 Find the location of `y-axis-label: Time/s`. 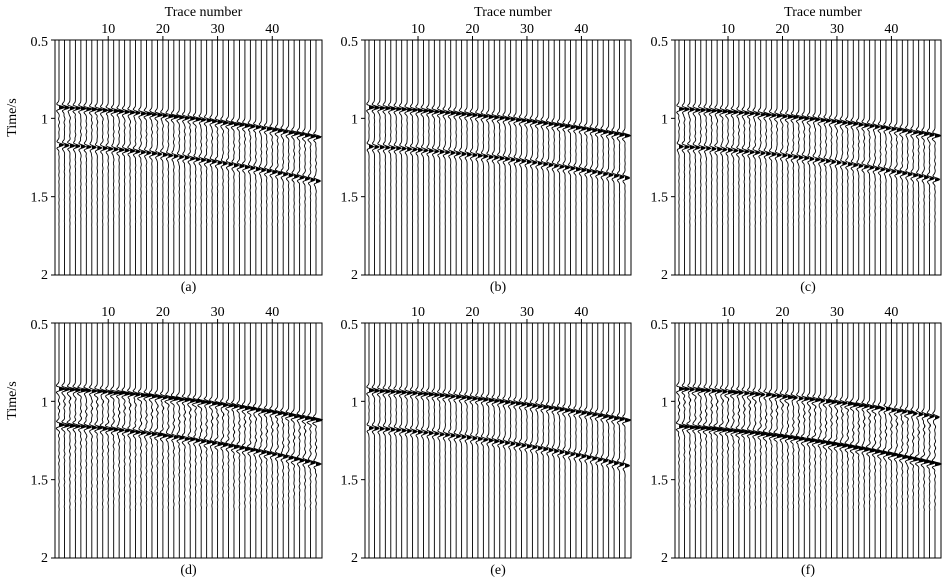

y-axis-label: Time/s is located at coordinates (12, 400).